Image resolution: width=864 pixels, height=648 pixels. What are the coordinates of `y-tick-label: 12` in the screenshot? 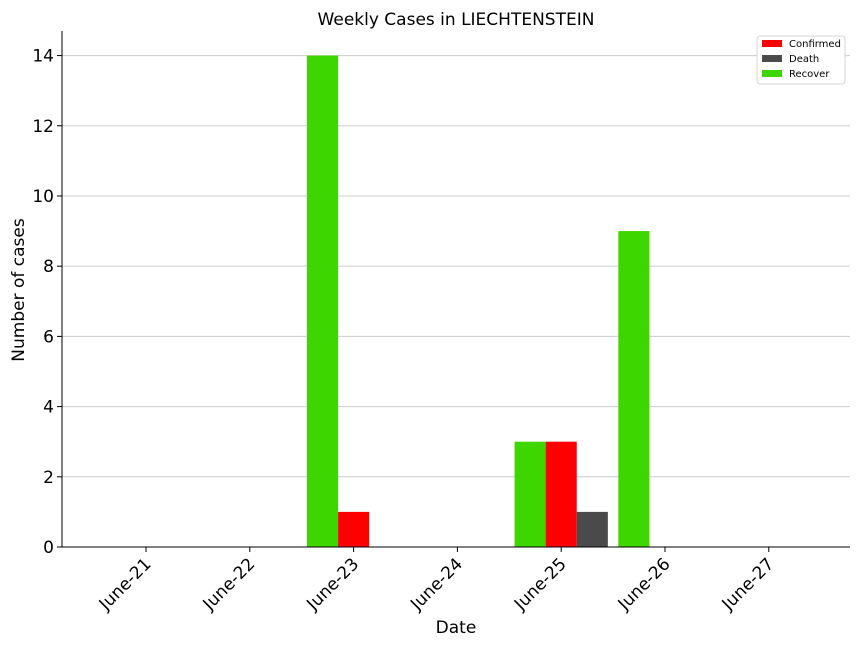 It's located at (43, 127).